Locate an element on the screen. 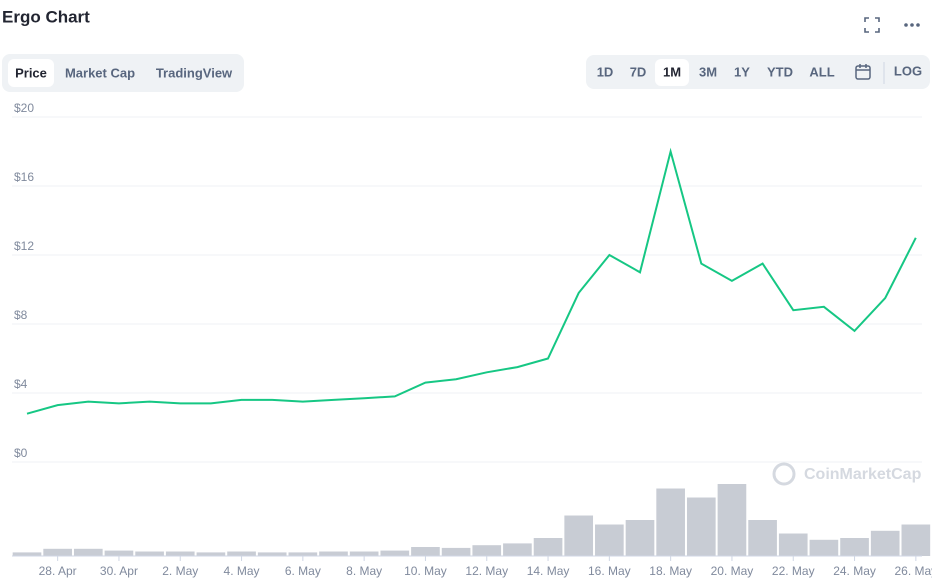 This screenshot has height=588, width=932. x-tick-label: 12. May is located at coordinates (486, 571).